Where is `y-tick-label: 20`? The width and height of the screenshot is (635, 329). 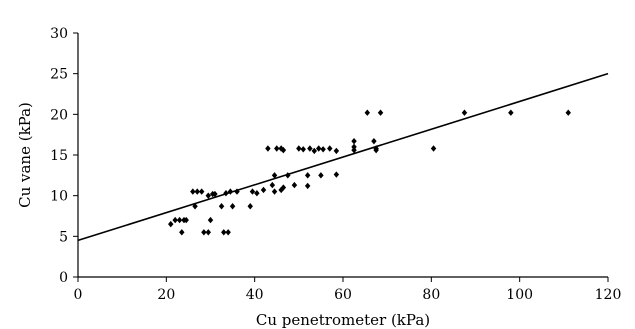
y-tick-label: 20 is located at coordinates (59, 115).